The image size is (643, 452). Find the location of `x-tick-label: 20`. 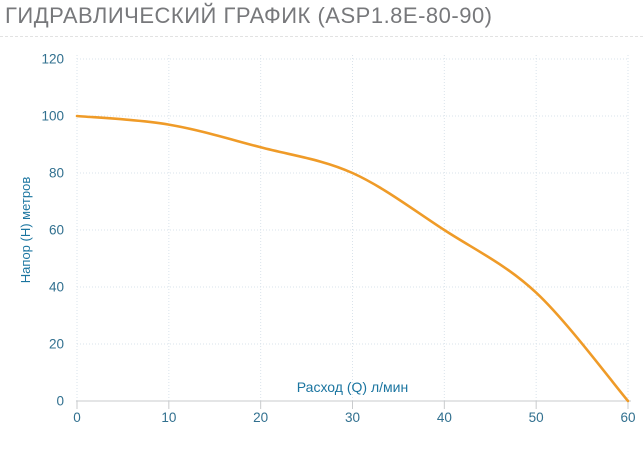

x-tick-label: 20 is located at coordinates (260, 417).